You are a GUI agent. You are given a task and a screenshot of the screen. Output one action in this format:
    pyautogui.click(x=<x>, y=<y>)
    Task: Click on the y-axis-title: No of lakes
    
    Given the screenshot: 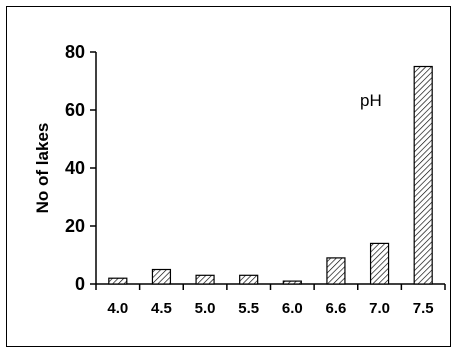 What is the action you would take?
    pyautogui.click(x=42, y=168)
    